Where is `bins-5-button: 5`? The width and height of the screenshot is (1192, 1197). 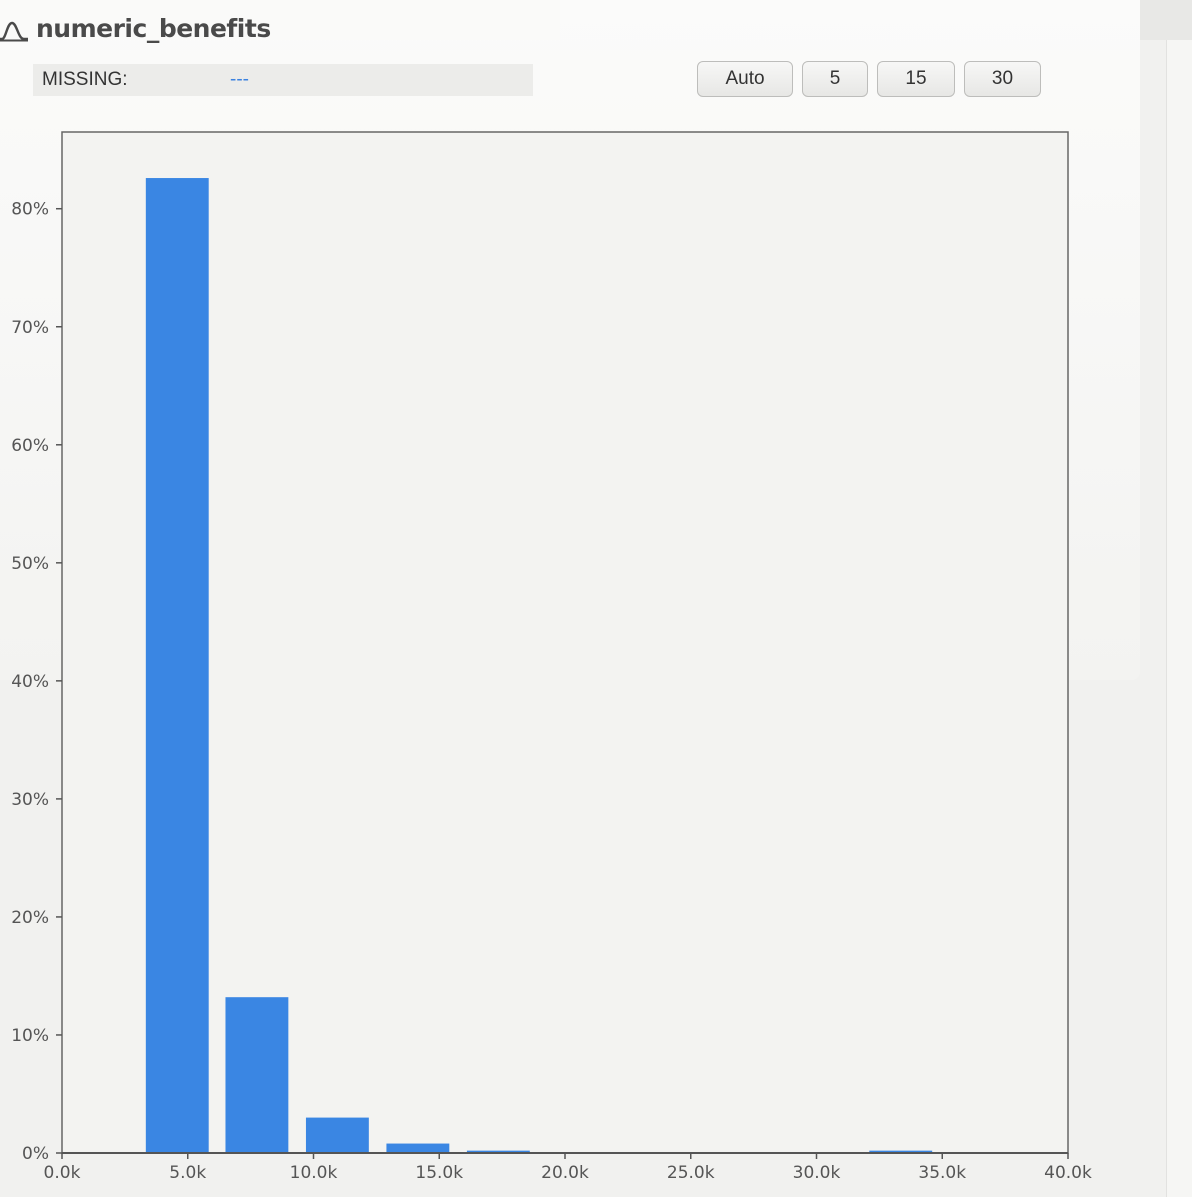 bins-5-button: 5 is located at coordinates (835, 79).